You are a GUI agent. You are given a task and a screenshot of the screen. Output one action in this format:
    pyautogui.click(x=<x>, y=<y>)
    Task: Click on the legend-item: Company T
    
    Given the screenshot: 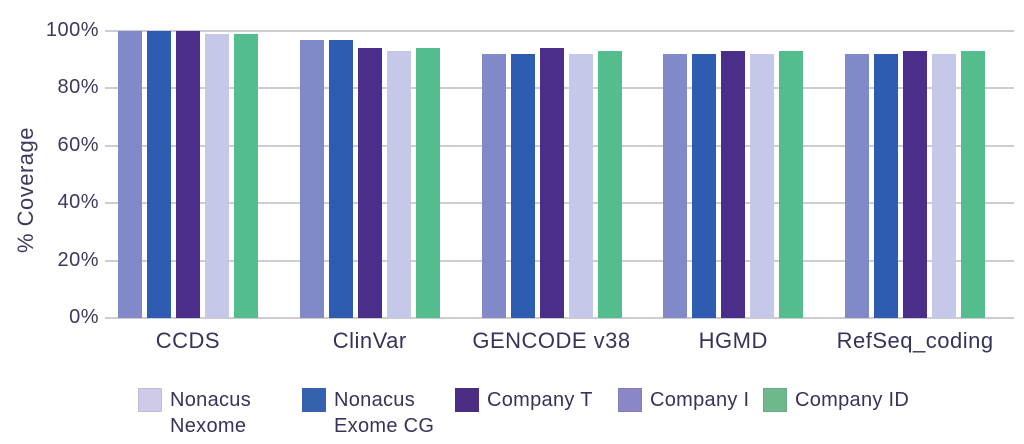 What is the action you would take?
    pyautogui.click(x=524, y=400)
    